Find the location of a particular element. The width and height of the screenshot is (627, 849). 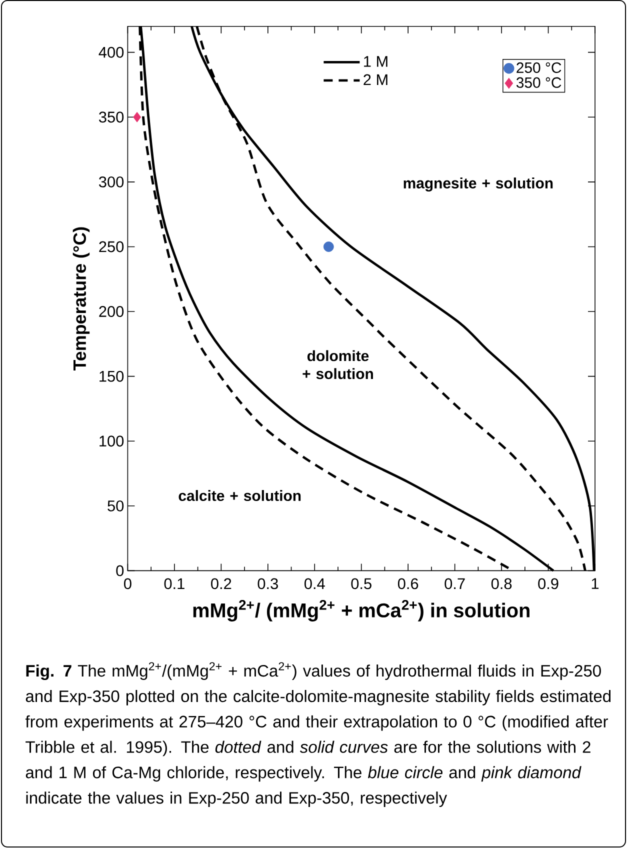

x-tick-label: 0.8 is located at coordinates (501, 584).